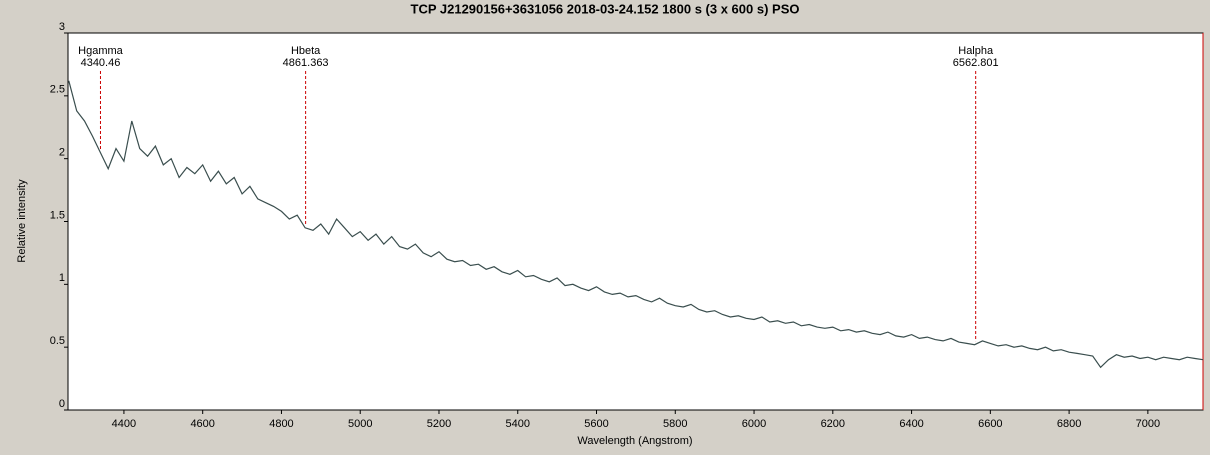  I want to click on y-tick-label: 2.5, so click(57, 90).